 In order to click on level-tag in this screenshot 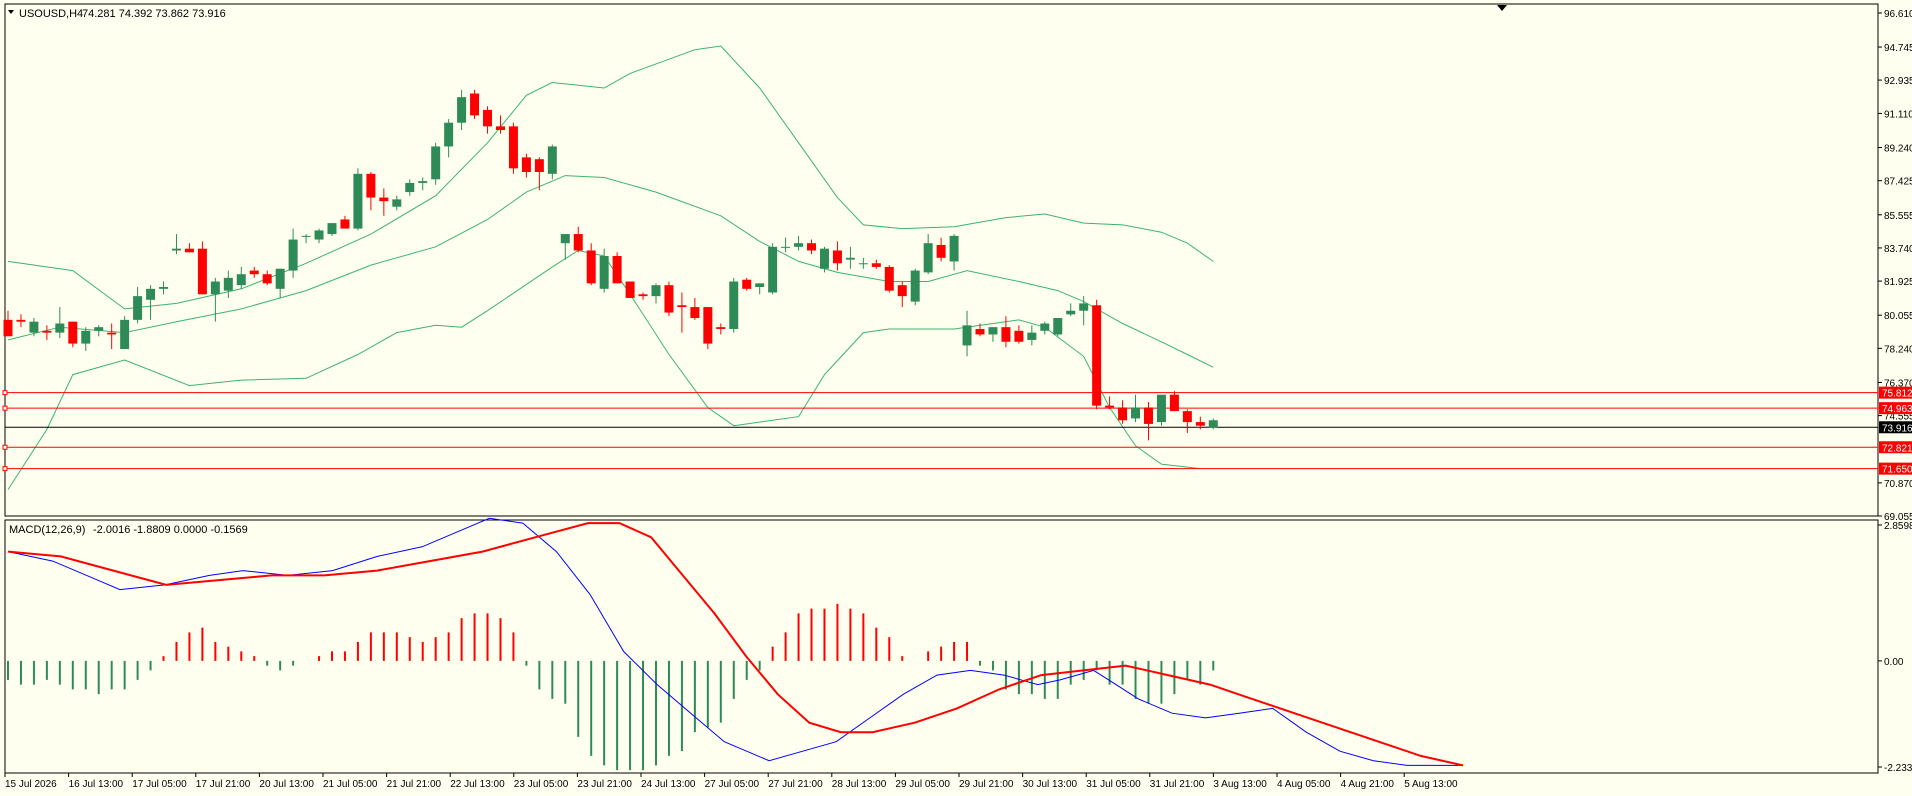, I will do `click(1895, 392)`.